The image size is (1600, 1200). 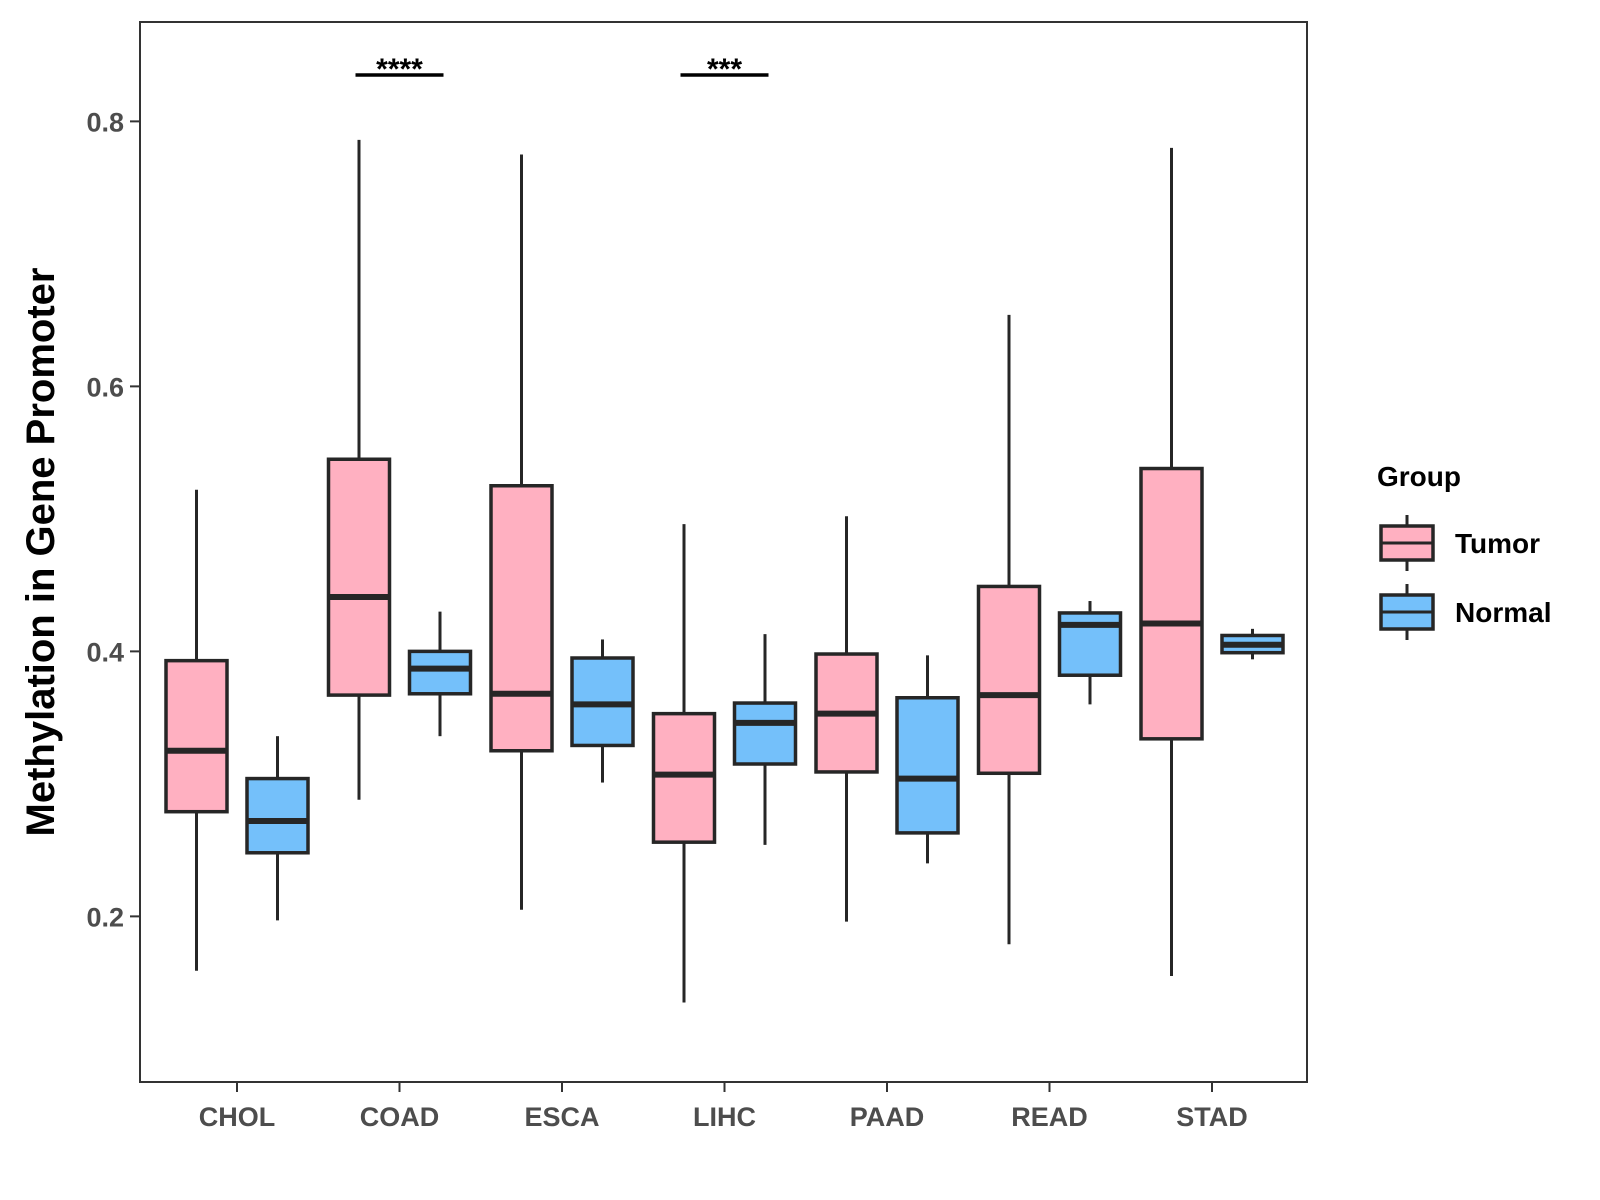 What do you see at coordinates (1212, 1117) in the screenshot?
I see `x-tick-label-stad: STAD` at bounding box center [1212, 1117].